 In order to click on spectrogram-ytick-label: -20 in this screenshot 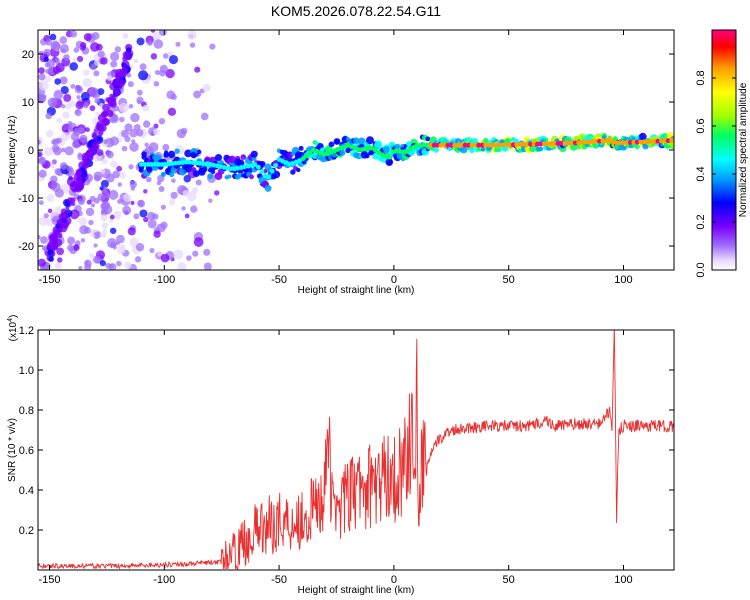, I will do `click(26, 247)`.